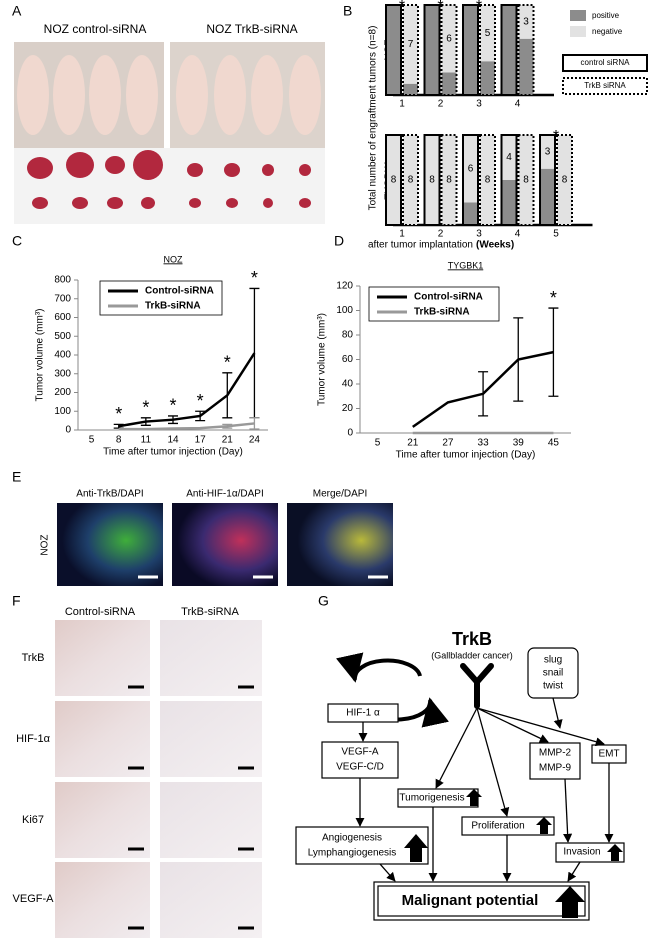 Image resolution: width=650 pixels, height=948 pixels. What do you see at coordinates (347, 11) in the screenshot?
I see `panel-label: B` at bounding box center [347, 11].